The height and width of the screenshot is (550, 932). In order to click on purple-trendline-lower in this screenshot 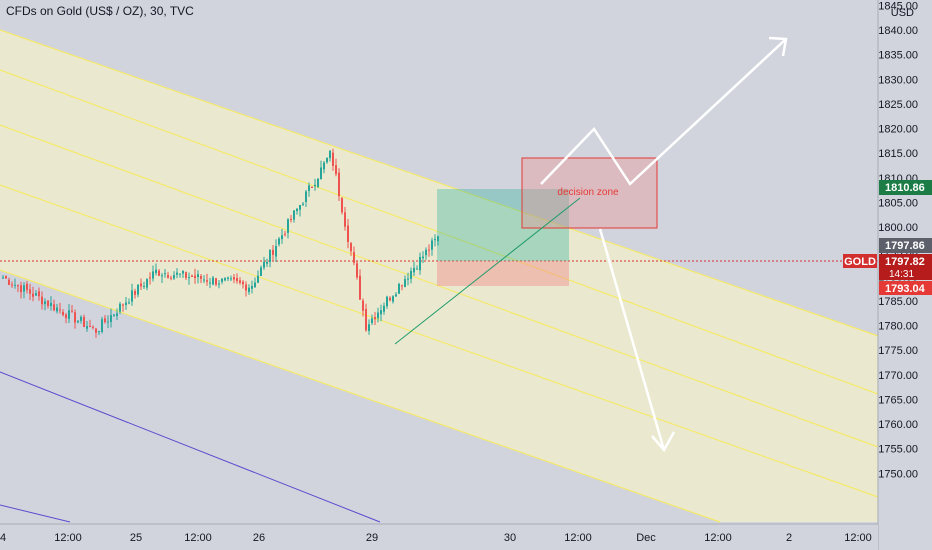, I will do `click(35, 513)`.